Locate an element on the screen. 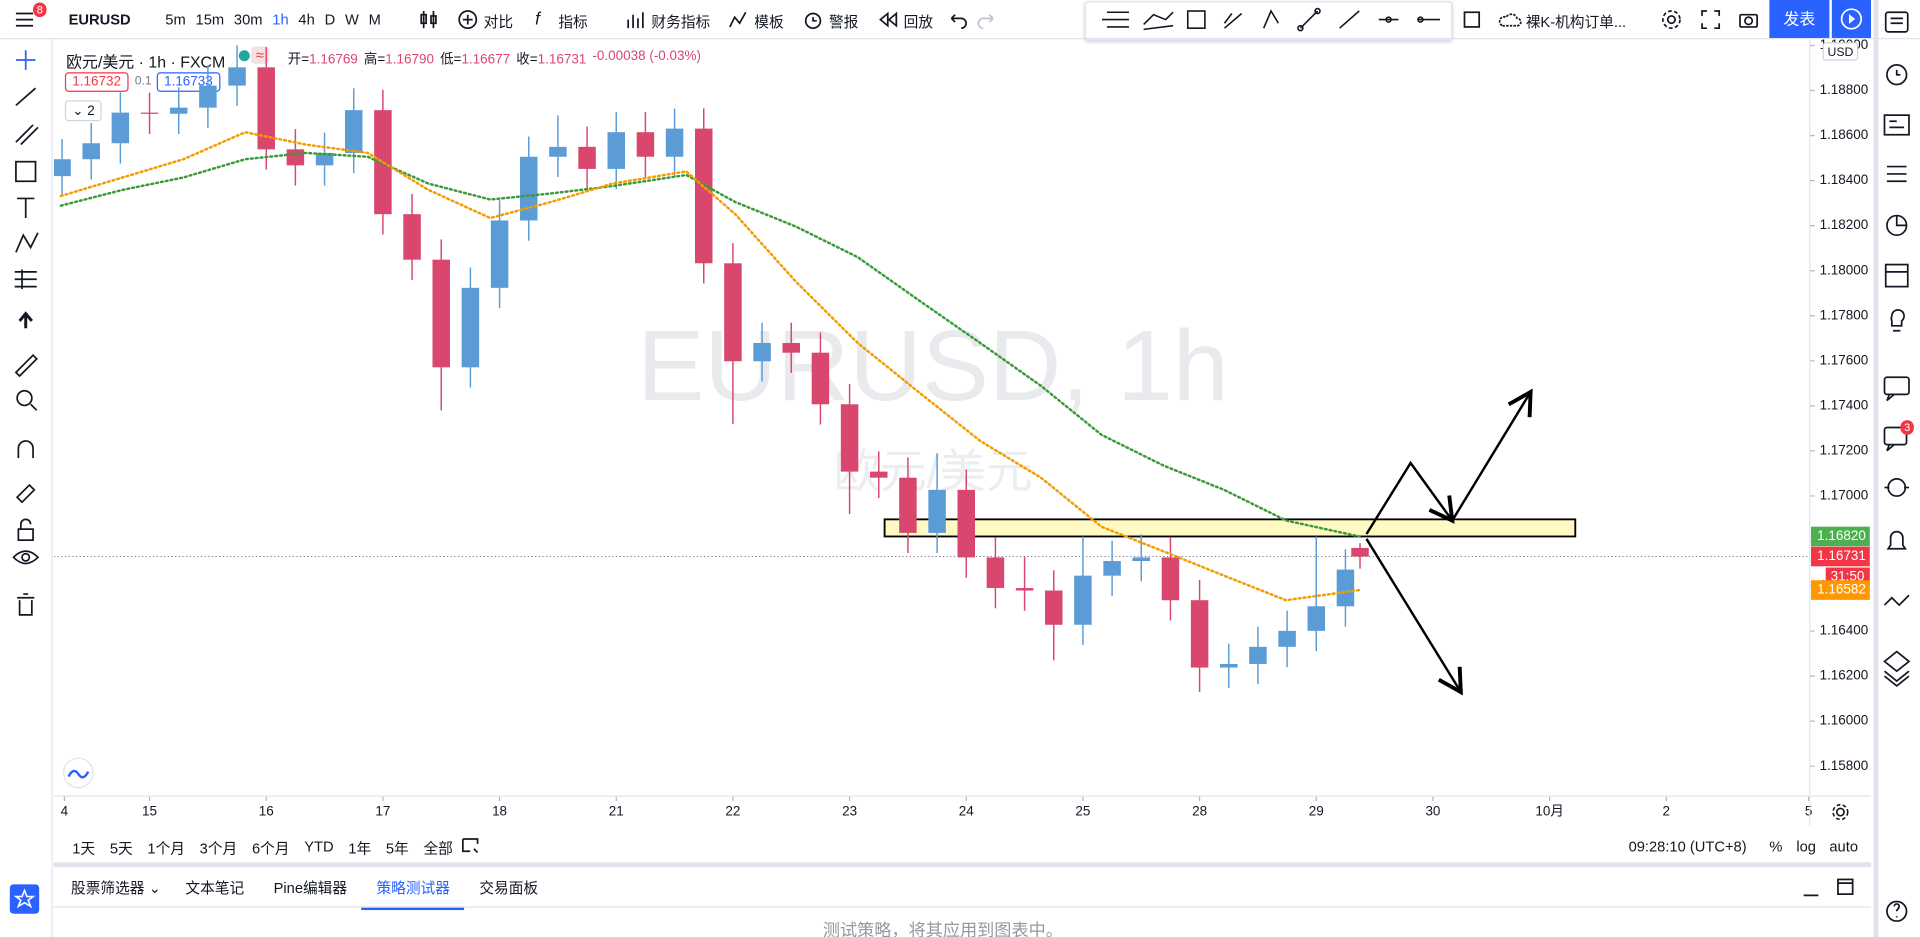 This screenshot has width=1920, height=937. indicators: 指标 is located at coordinates (573, 22).